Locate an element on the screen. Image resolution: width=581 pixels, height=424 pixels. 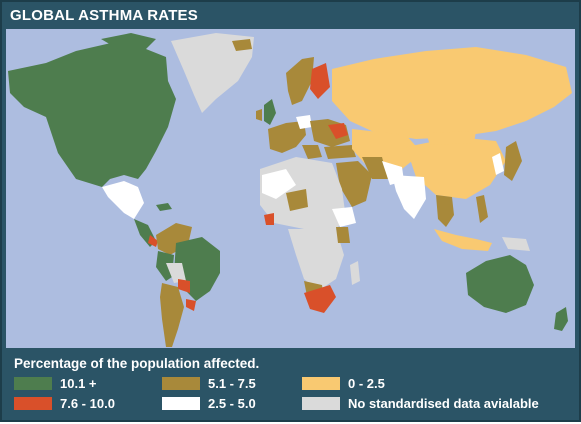
region-central-africa is located at coordinates (316, 260).